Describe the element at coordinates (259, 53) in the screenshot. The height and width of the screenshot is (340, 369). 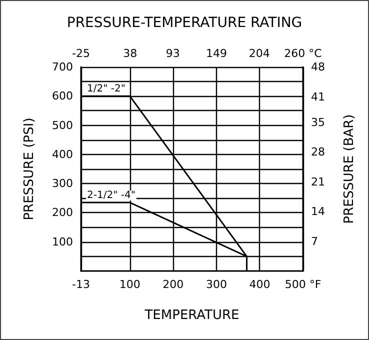
I see `x2-tick-label: 204` at that location.